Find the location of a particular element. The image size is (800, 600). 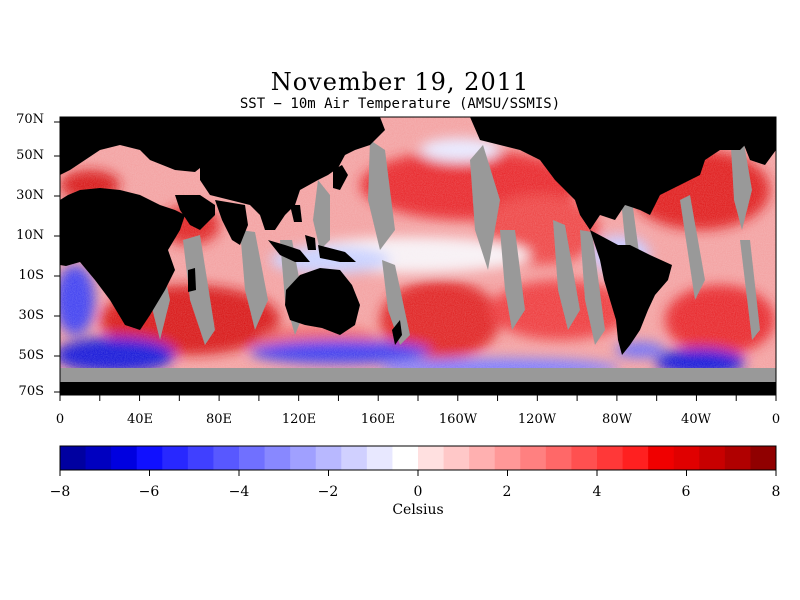

lon-label: 80W is located at coordinates (617, 419).